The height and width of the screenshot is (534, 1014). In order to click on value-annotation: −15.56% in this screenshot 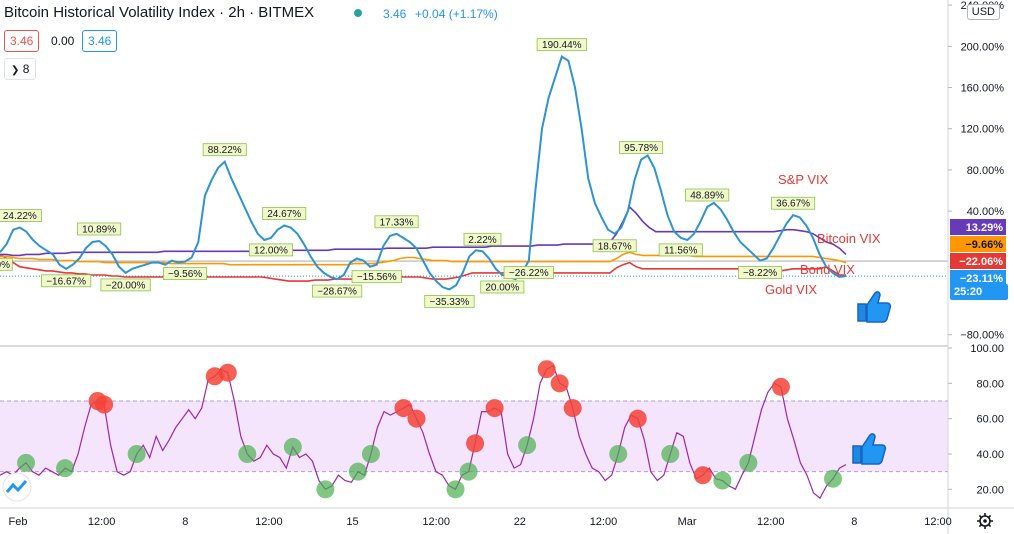, I will do `click(376, 276)`.